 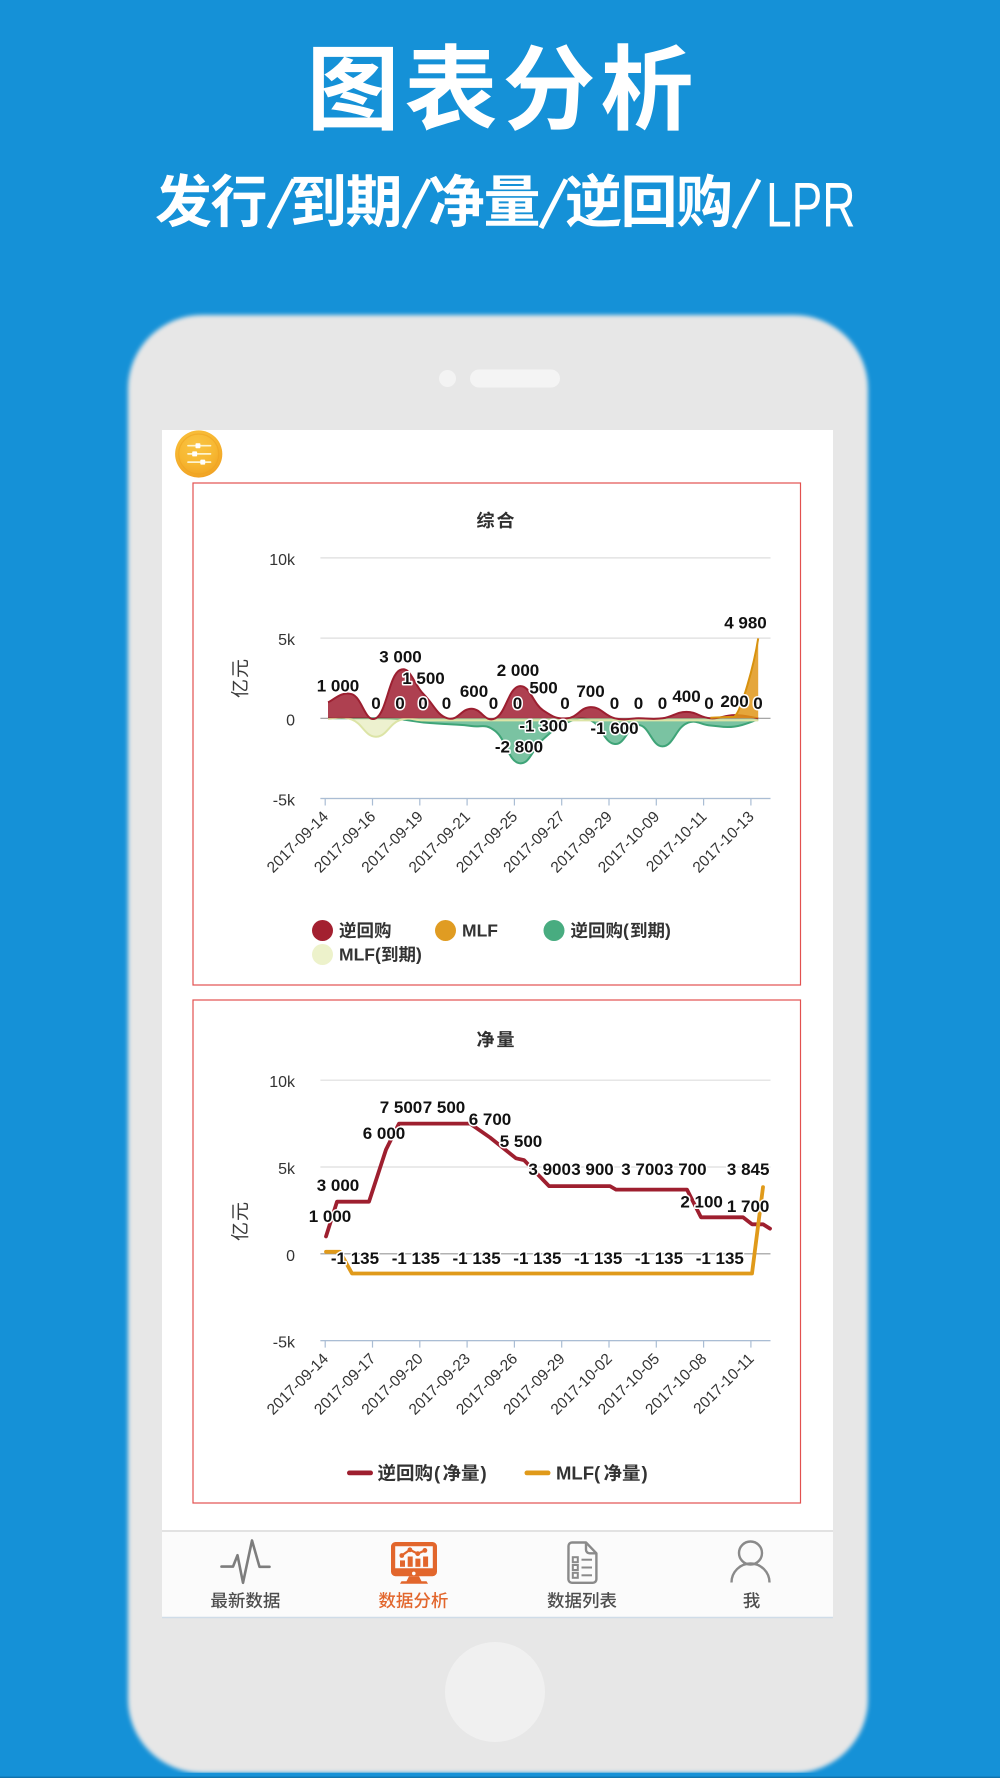 What do you see at coordinates (590, 691) in the screenshot?
I see `svg-text: 700` at bounding box center [590, 691].